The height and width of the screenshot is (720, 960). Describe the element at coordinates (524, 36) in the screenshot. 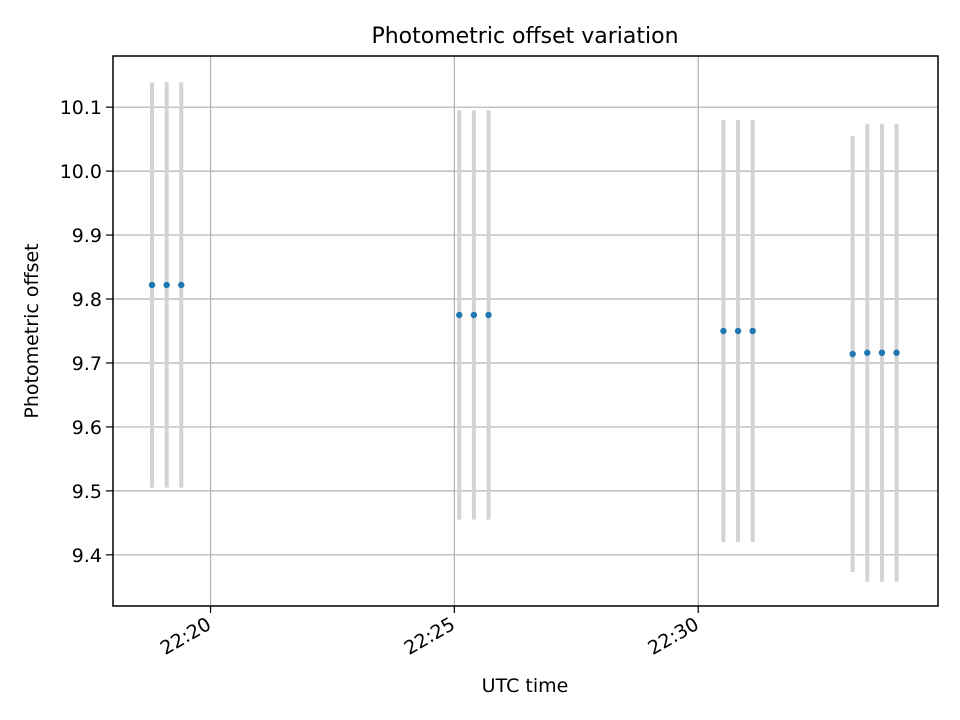

I see `chart-title: Photometric offset variation` at that location.